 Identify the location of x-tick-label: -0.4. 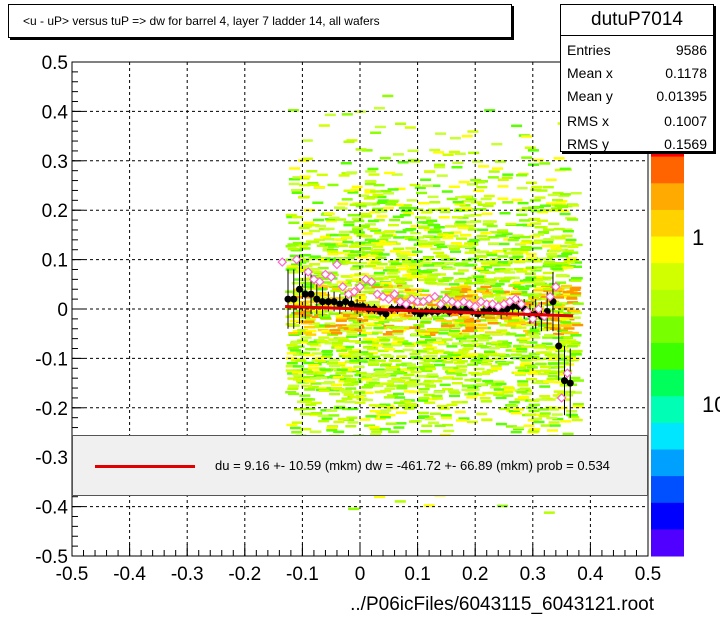
(129, 574).